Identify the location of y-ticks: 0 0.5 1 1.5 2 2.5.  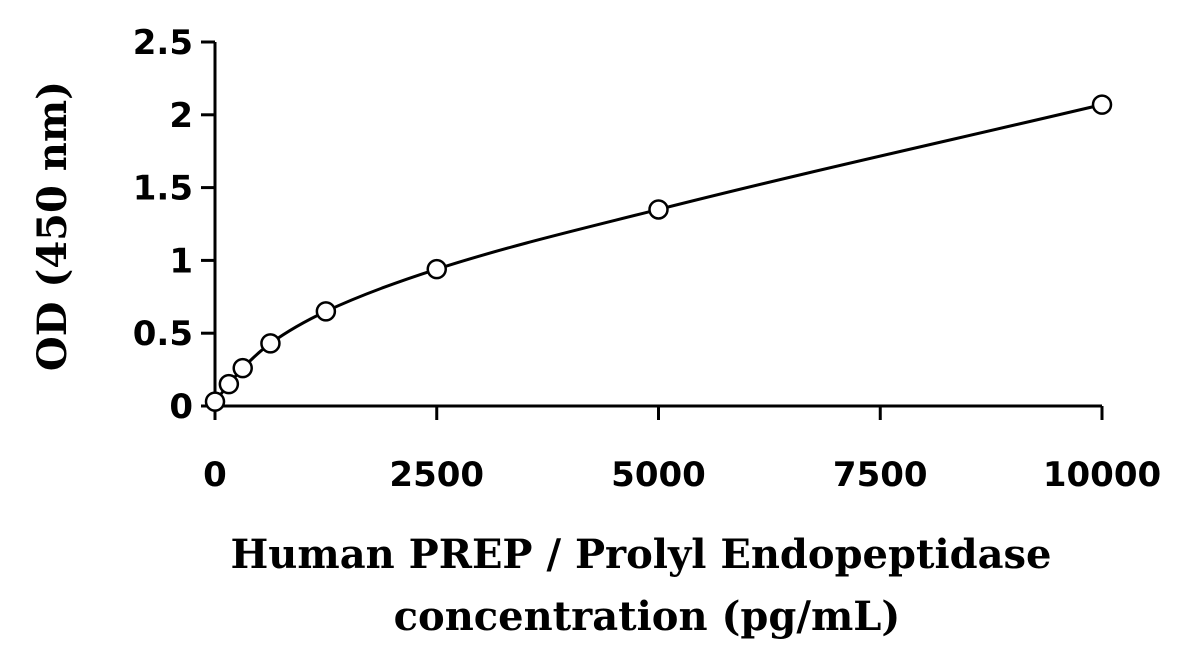
(174, 225).